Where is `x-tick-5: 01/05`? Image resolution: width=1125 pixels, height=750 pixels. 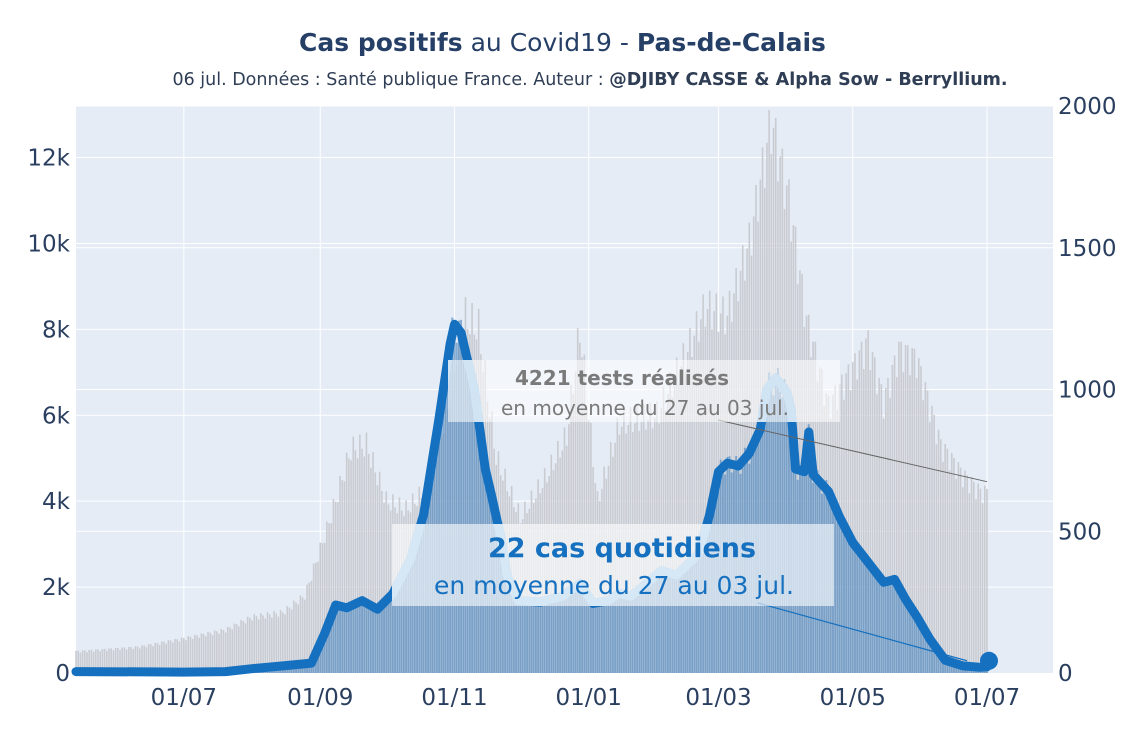 x-tick-5: 01/05 is located at coordinates (853, 698).